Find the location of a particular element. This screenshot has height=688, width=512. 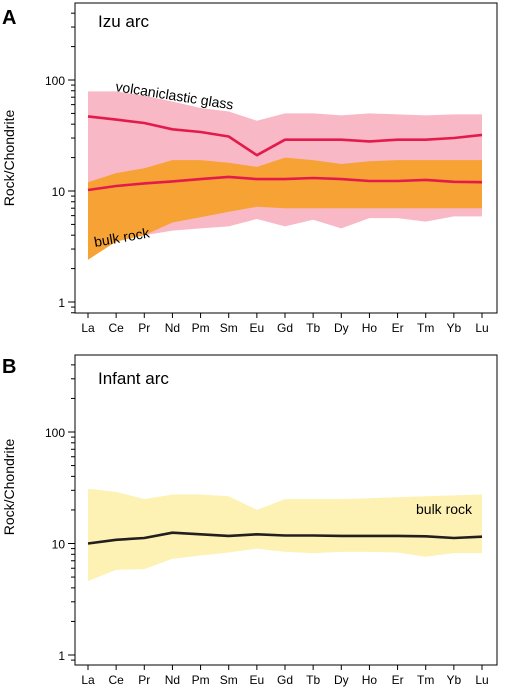

panel-b-xtick-label-la: La is located at coordinates (88, 680).